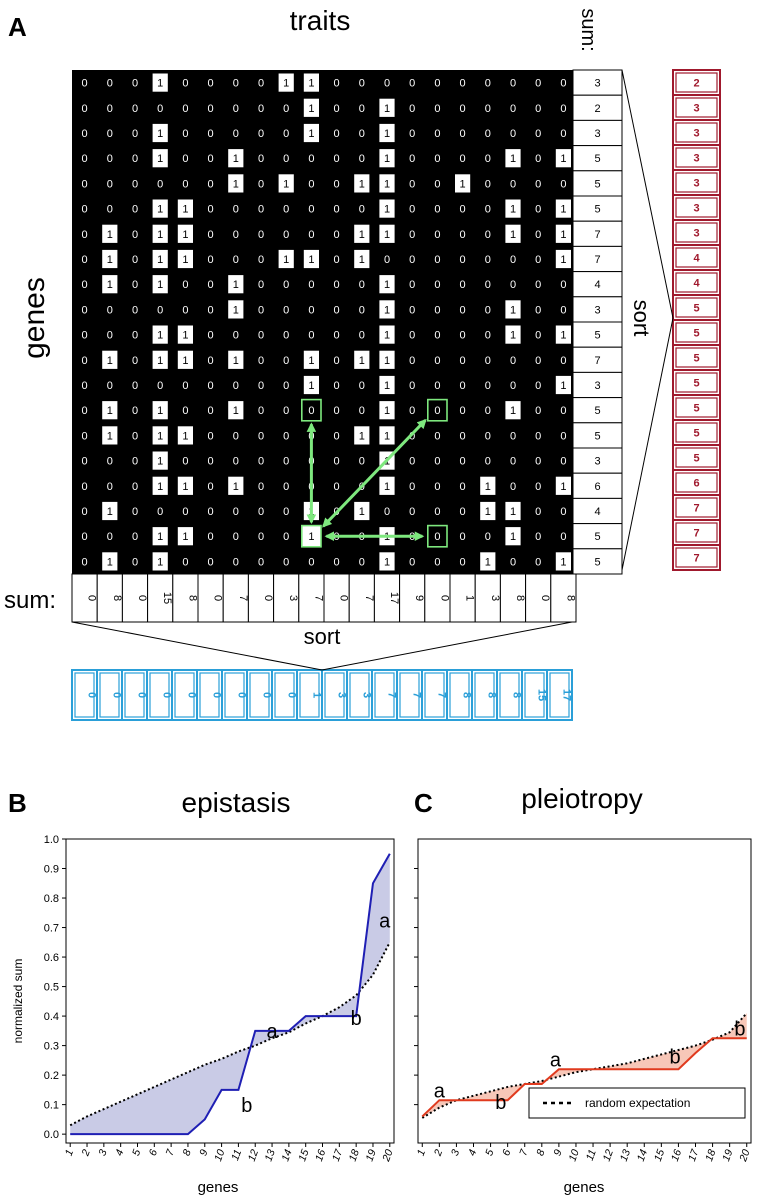 The height and width of the screenshot is (1198, 760). Describe the element at coordinates (51, 1106) in the screenshot. I see `y-tick-label: 0.1` at that location.